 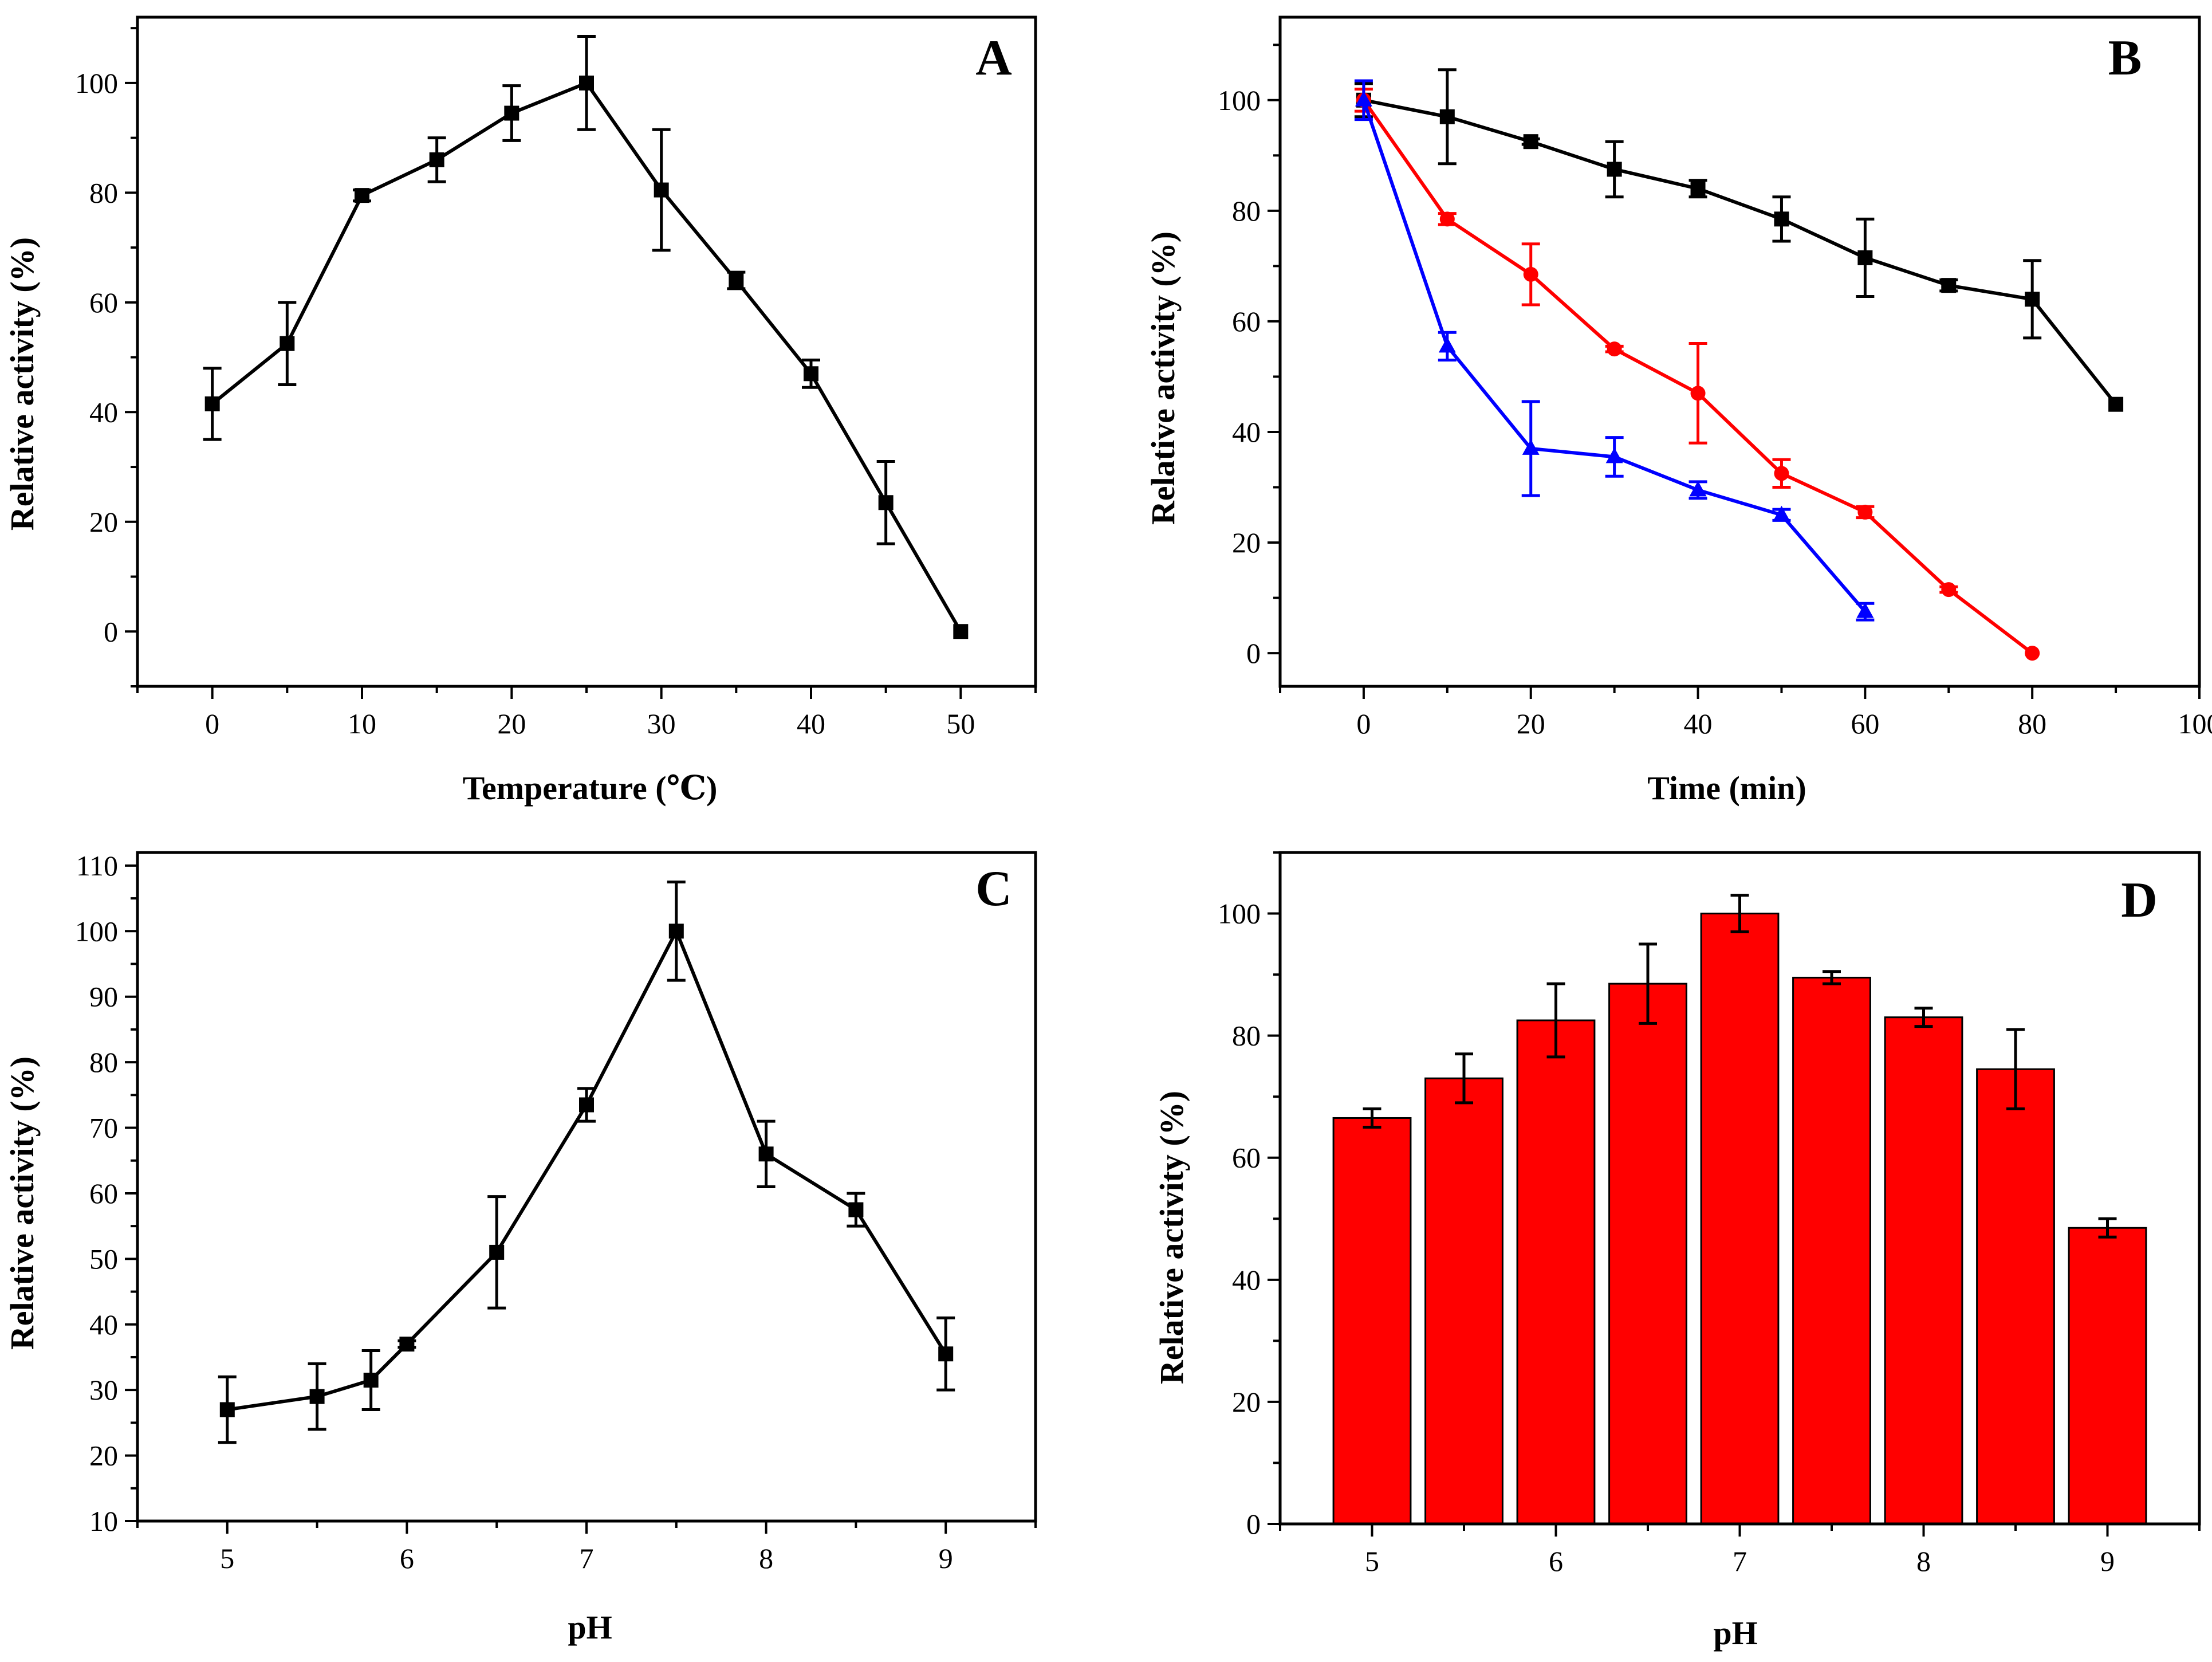 I want to click on panel-d-xtick-label: 6, so click(x=1556, y=1561).